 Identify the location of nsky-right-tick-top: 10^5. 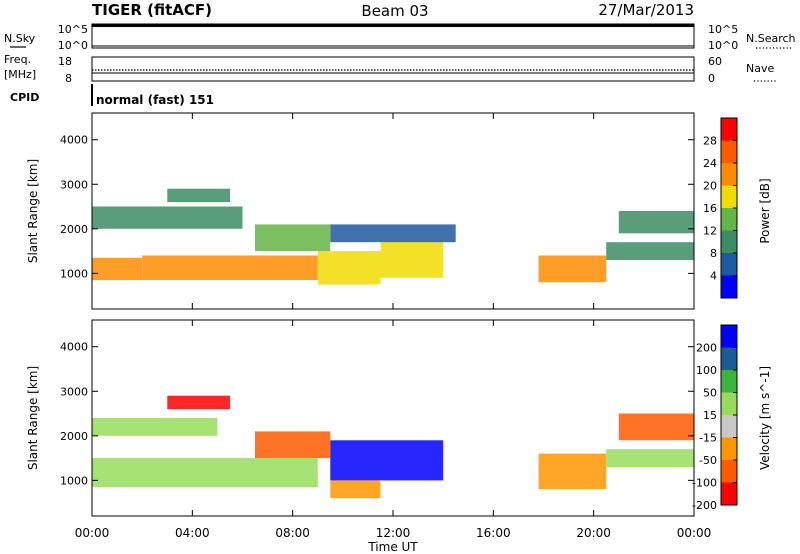
(723, 29).